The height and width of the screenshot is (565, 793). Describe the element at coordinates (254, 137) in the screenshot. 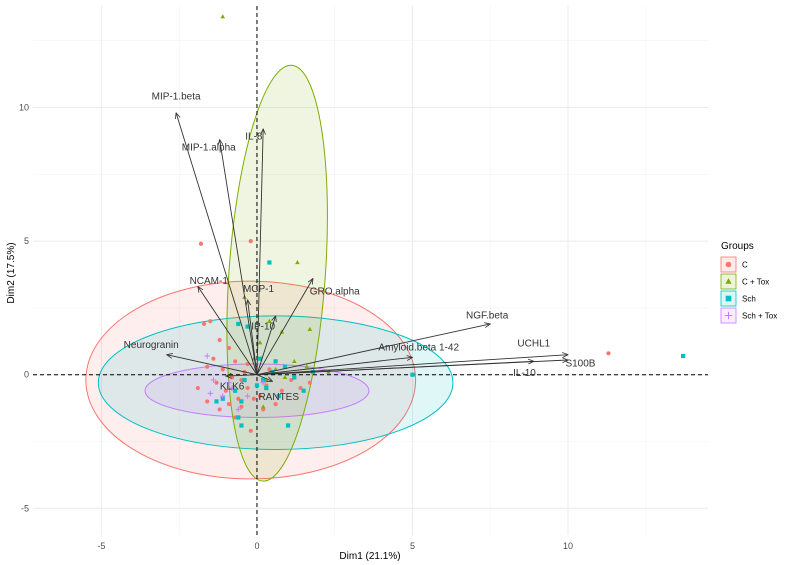

I see `var-label-il-8: IL-8` at that location.